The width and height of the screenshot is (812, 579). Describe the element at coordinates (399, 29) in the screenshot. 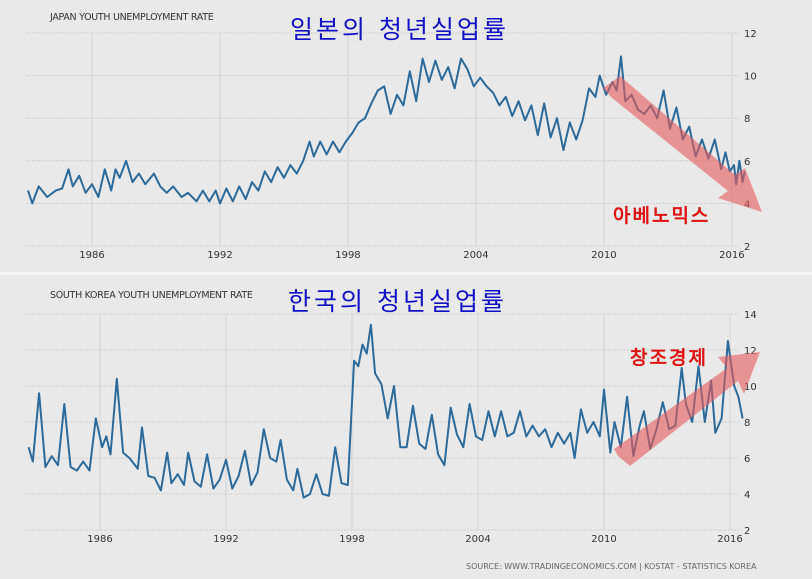

I see `japan-overlay-title: 일본의 청년실업률` at that location.